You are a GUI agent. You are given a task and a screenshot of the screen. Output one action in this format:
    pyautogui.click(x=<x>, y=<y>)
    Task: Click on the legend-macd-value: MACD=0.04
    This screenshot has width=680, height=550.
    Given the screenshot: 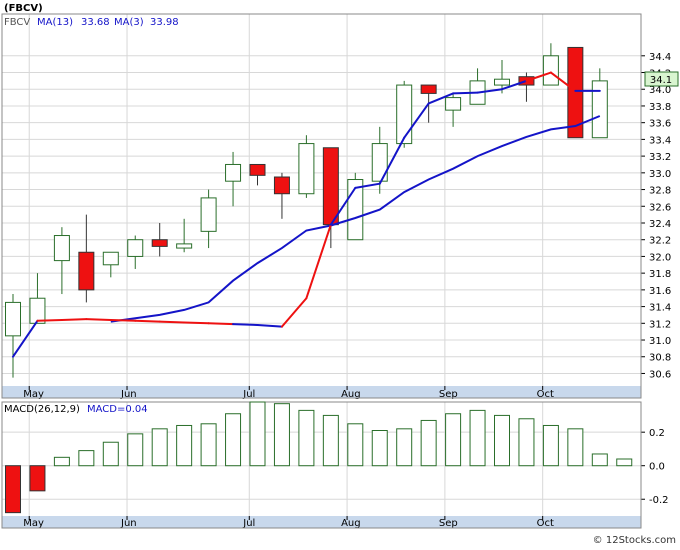 What is the action you would take?
    pyautogui.click(x=117, y=409)
    